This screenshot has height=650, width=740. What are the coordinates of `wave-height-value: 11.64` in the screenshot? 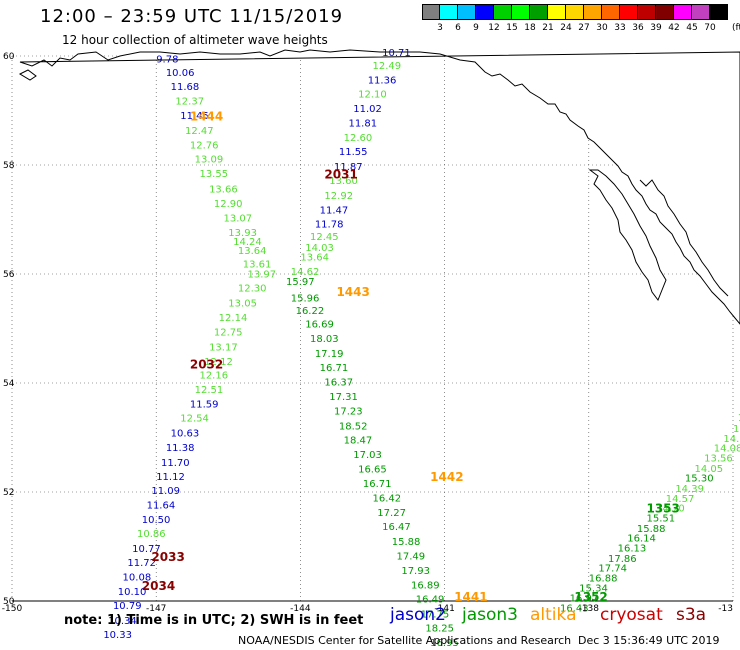 It's located at (161, 505).